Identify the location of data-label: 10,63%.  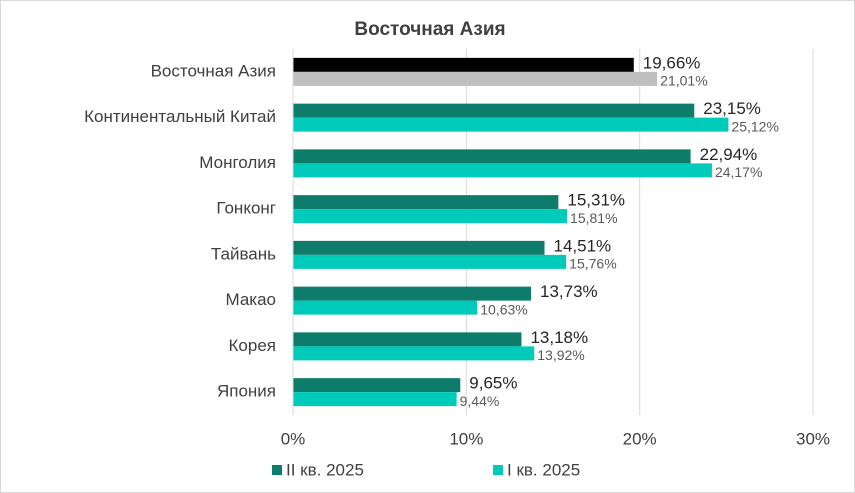
(503, 309).